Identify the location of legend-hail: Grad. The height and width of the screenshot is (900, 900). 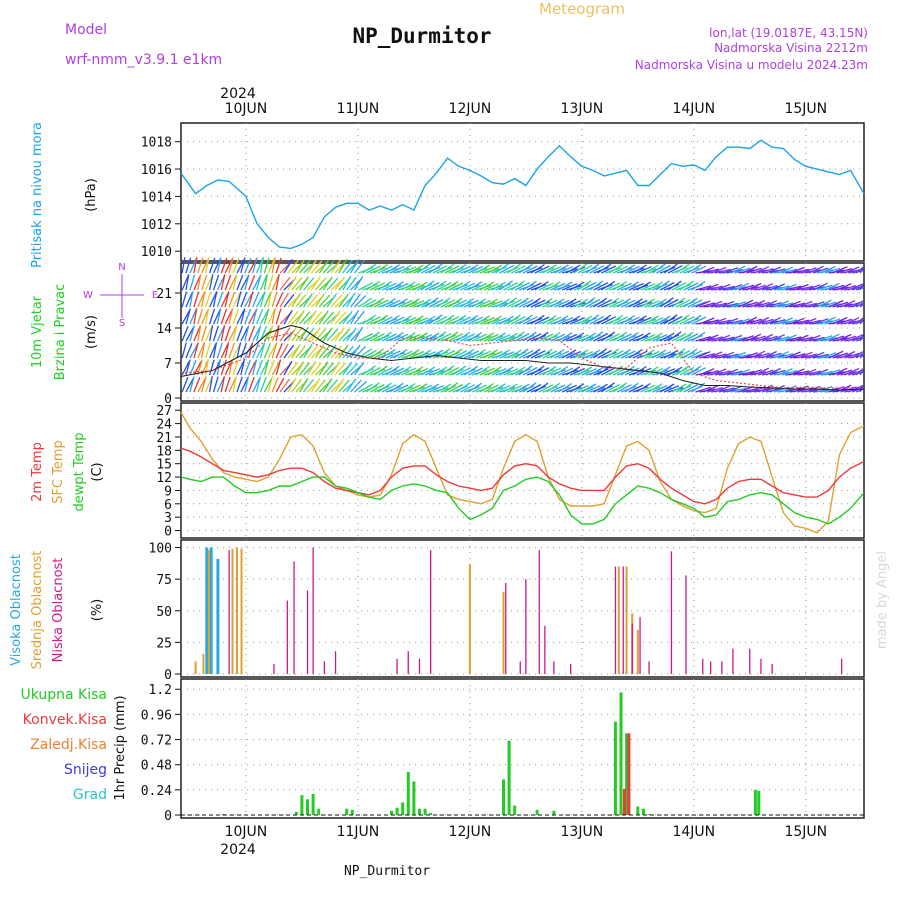
(90, 795).